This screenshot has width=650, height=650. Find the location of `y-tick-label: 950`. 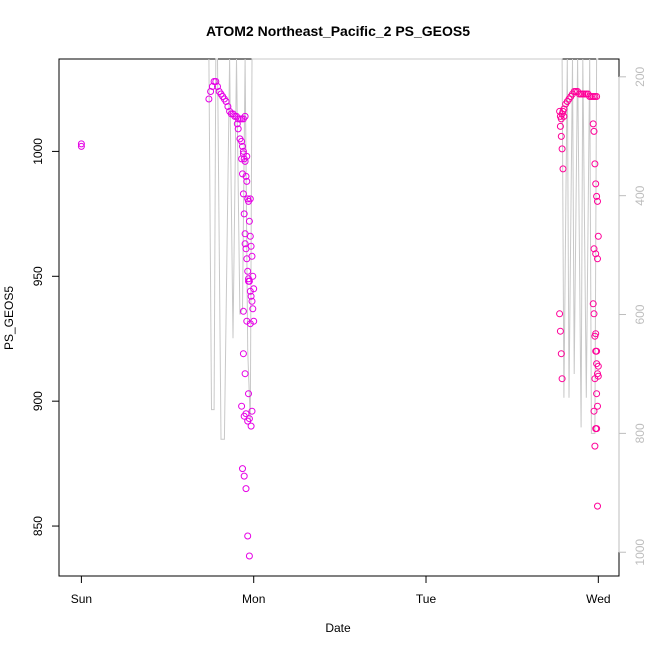

y-tick-label: 950 is located at coordinates (38, 276).